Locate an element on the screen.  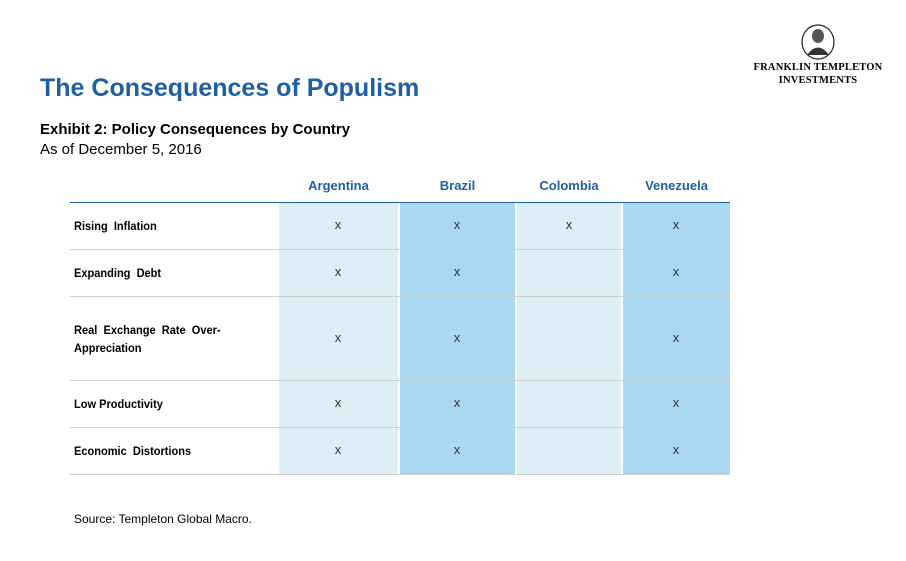
column-bg-venezuela is located at coordinates (676, 339).